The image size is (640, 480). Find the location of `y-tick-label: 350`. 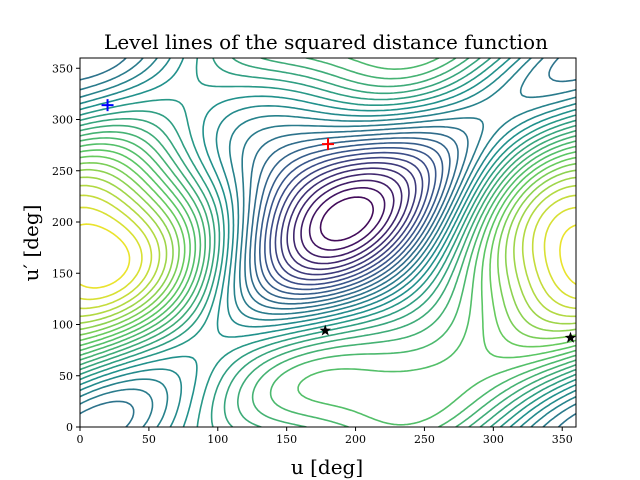

y-tick-label: 350 is located at coordinates (62, 68).